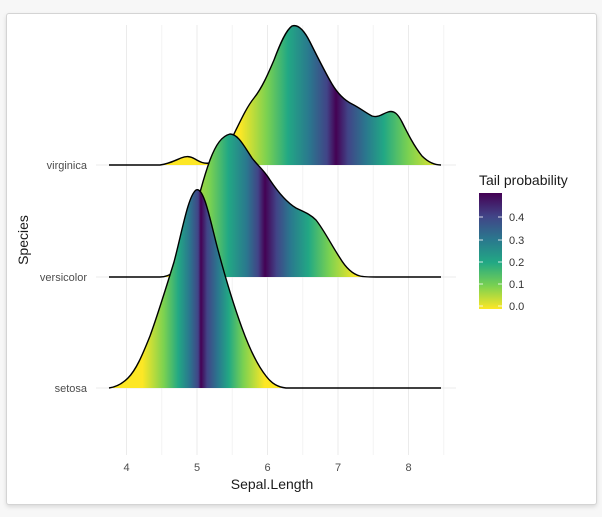  Describe the element at coordinates (71, 389) in the screenshot. I see `y-tick-setosa: setosa` at that location.